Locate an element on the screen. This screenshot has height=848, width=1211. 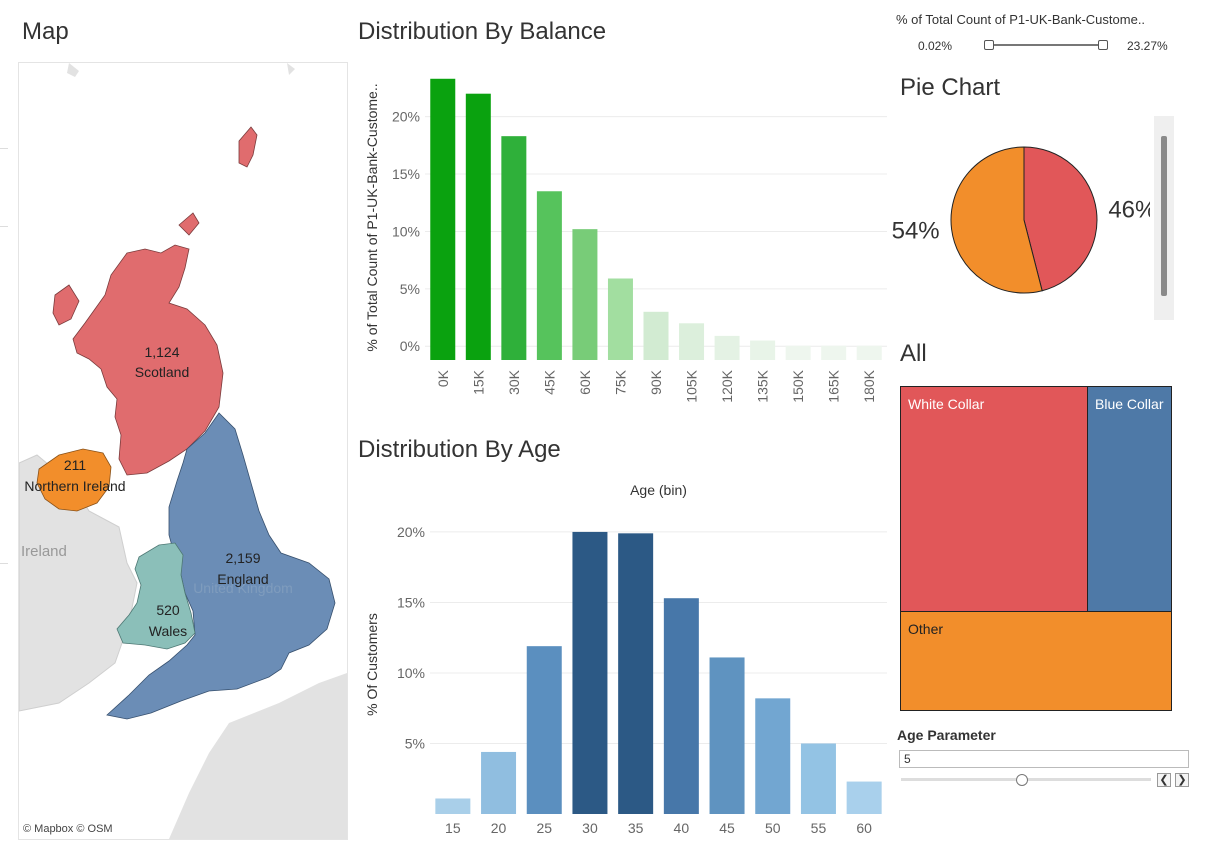
y-tick-label: 5% is located at coordinates (410, 289).